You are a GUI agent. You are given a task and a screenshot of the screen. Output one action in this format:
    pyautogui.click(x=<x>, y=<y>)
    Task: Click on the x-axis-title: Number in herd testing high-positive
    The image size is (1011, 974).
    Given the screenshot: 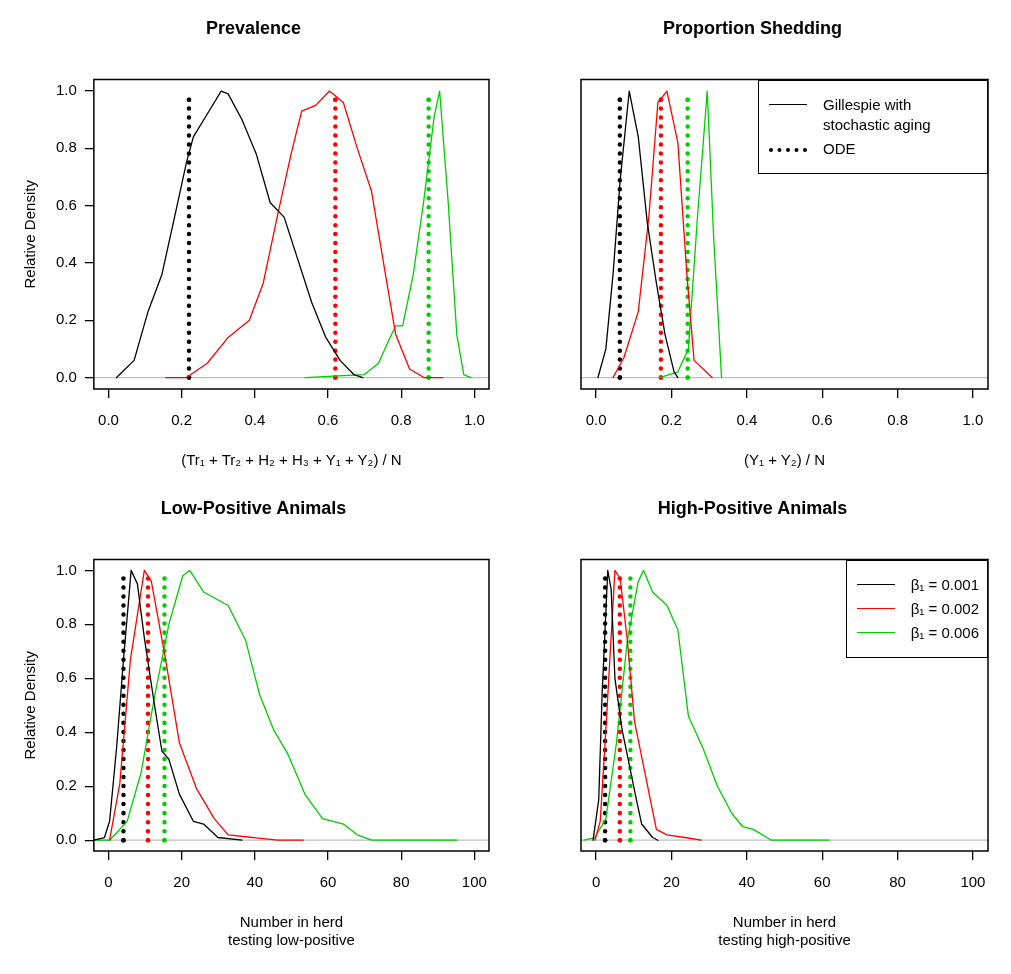 What is the action you would take?
    pyautogui.click(x=784, y=931)
    